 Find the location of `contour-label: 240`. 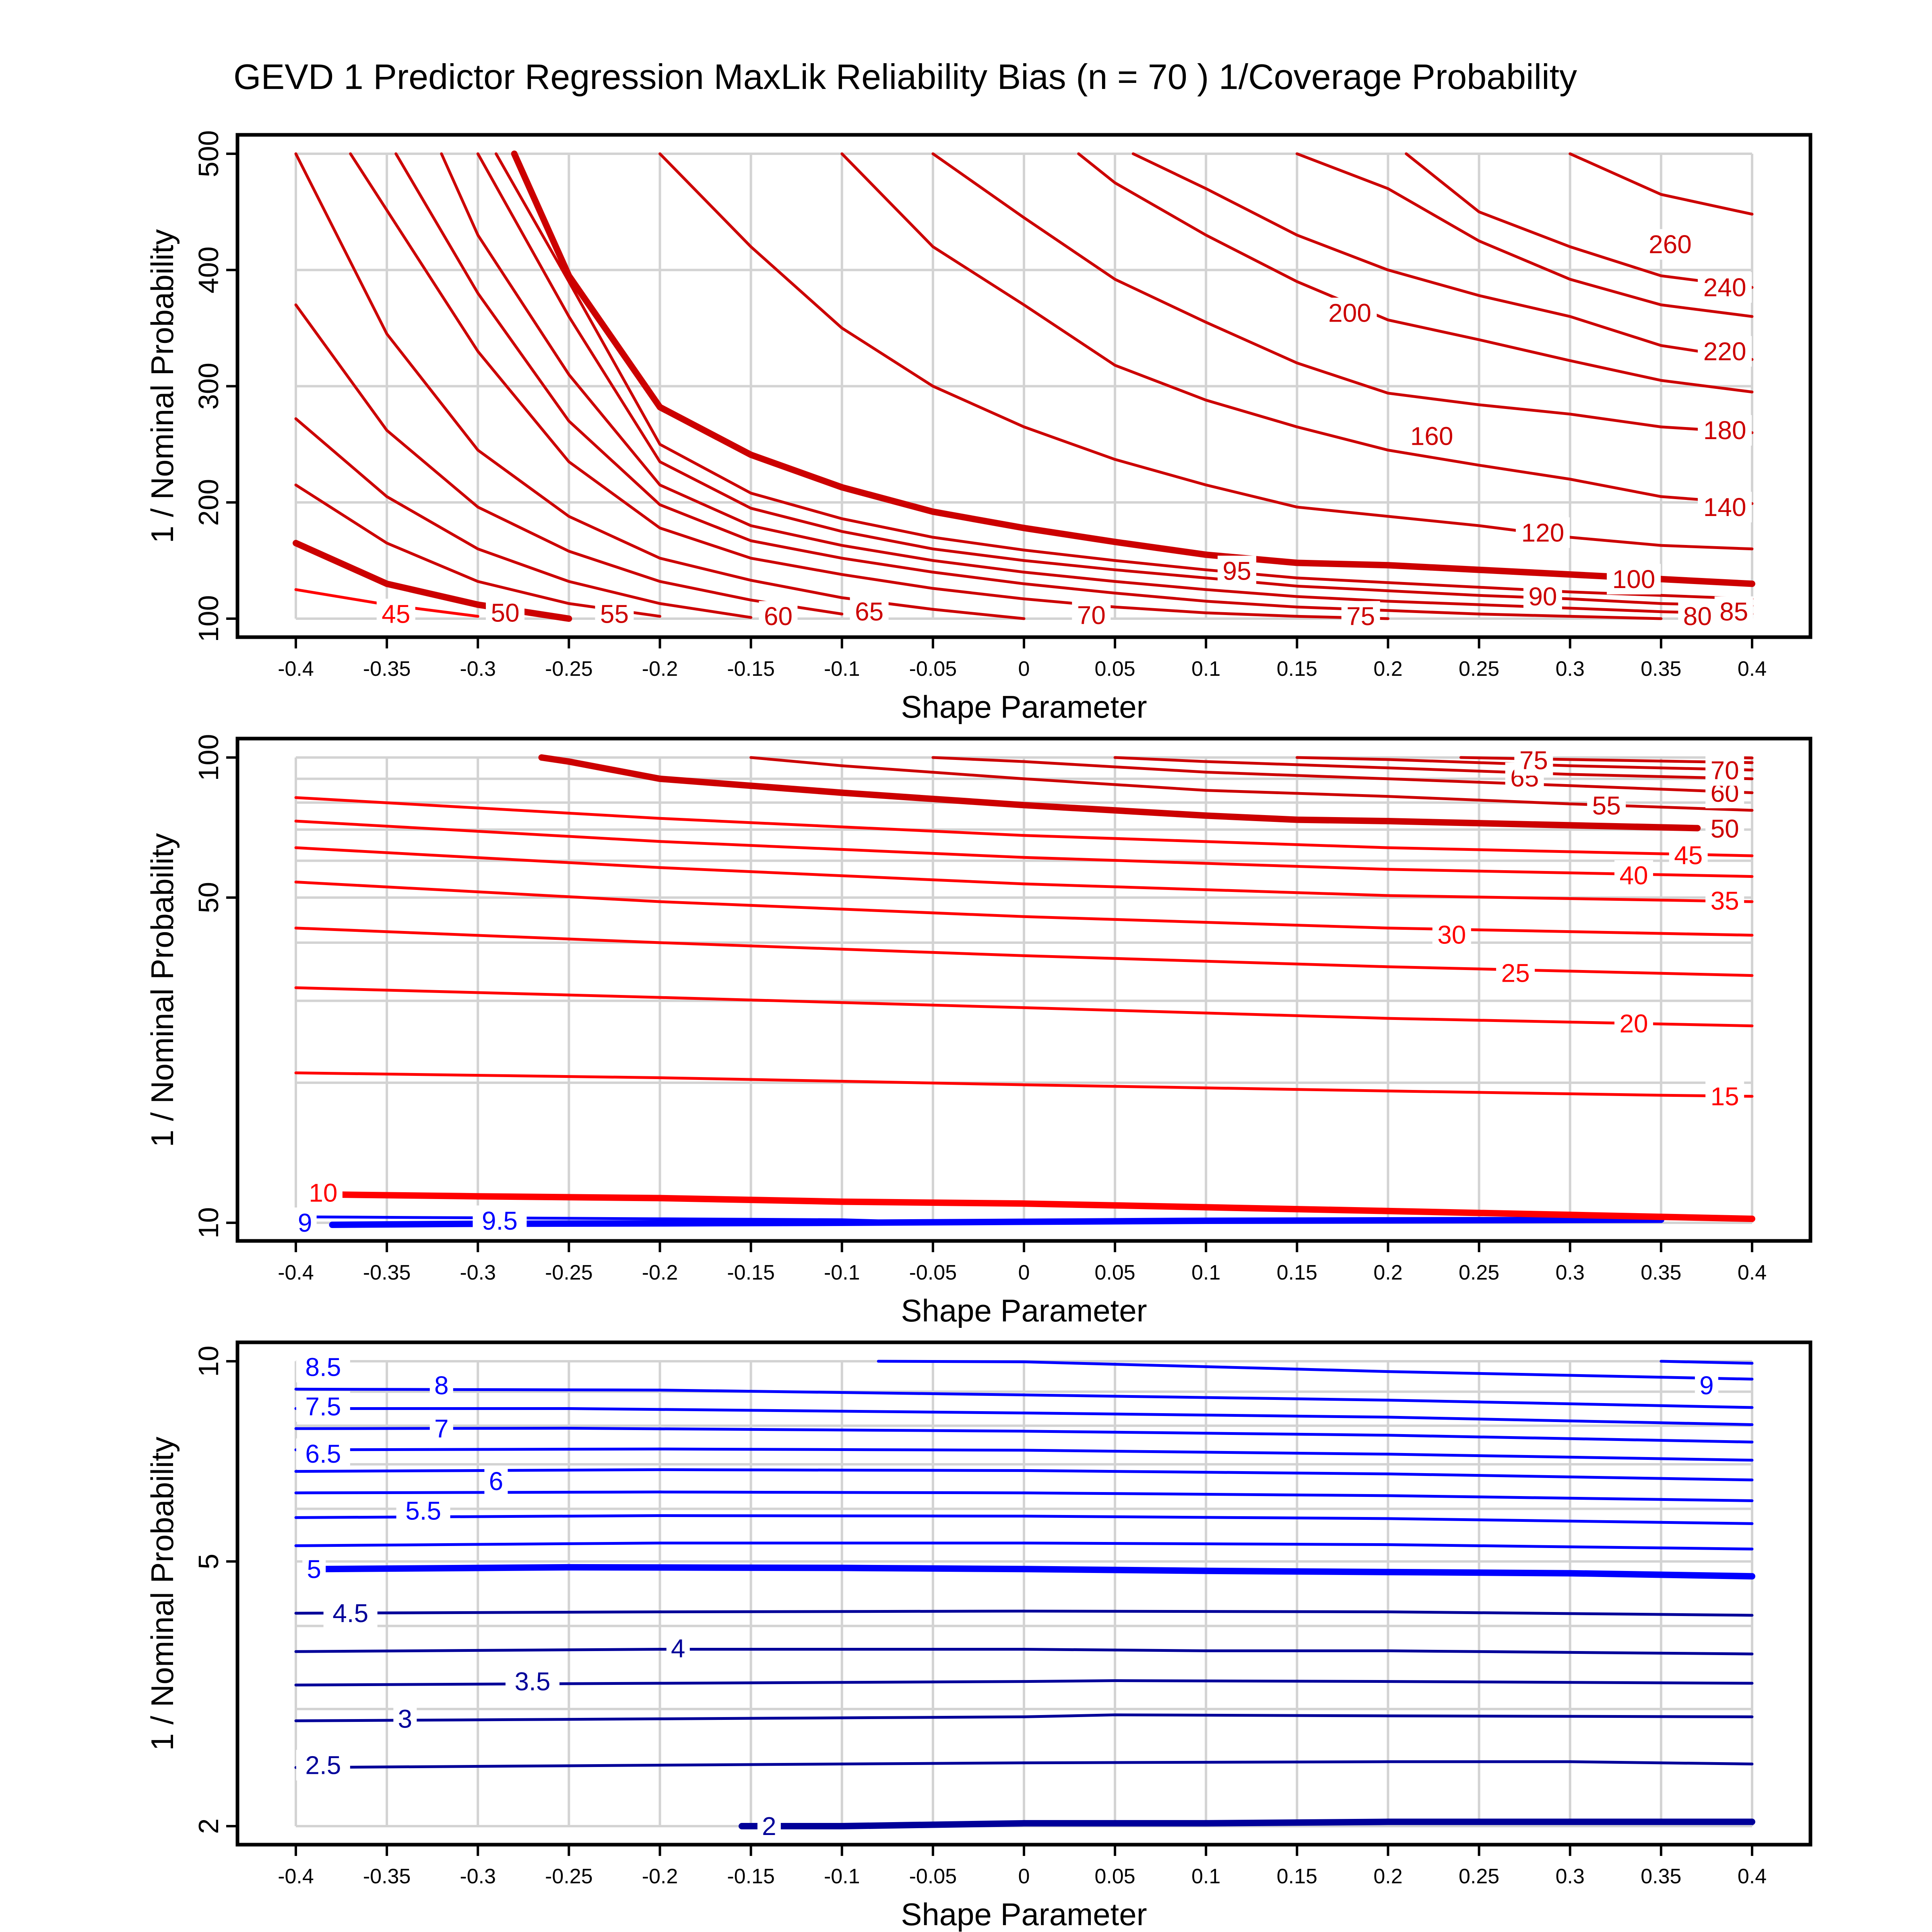

contour-label: 240 is located at coordinates (1724, 287).